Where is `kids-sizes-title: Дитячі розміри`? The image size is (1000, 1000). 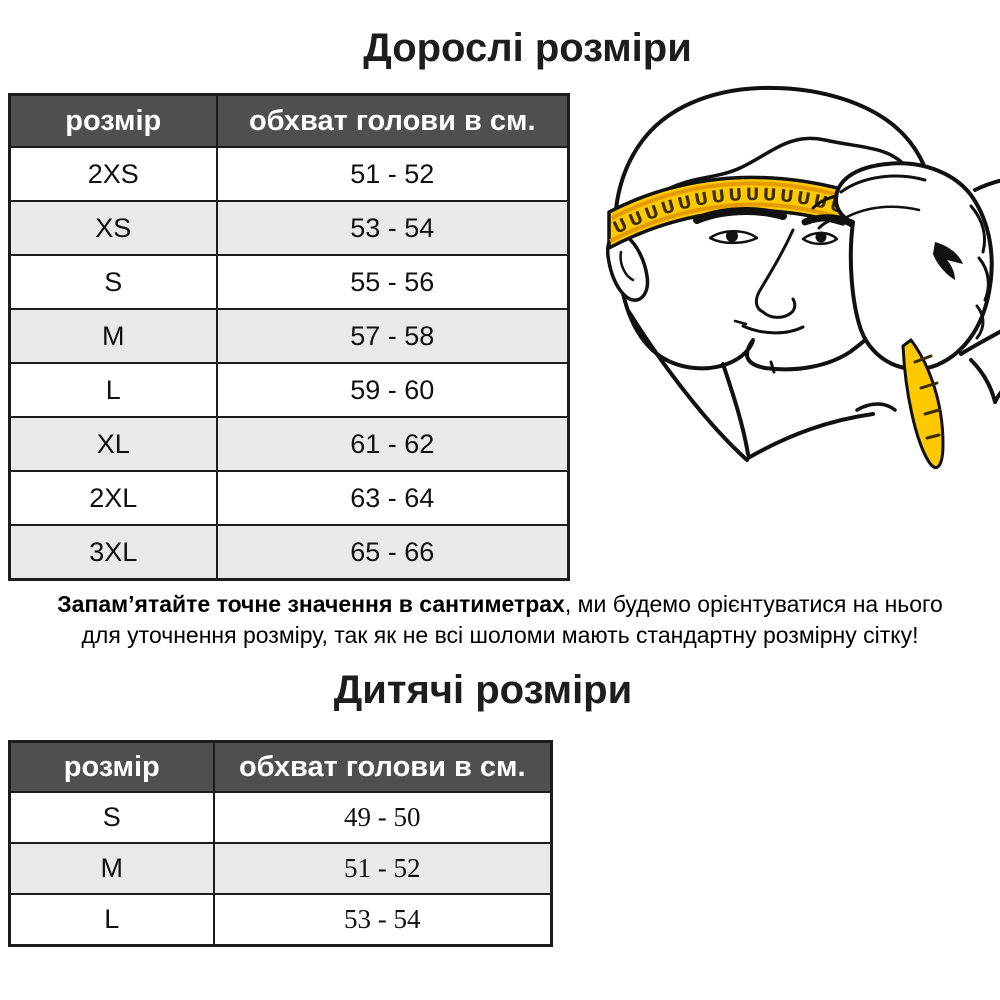 kids-sizes-title: Дитячі розміри is located at coordinates (483, 690).